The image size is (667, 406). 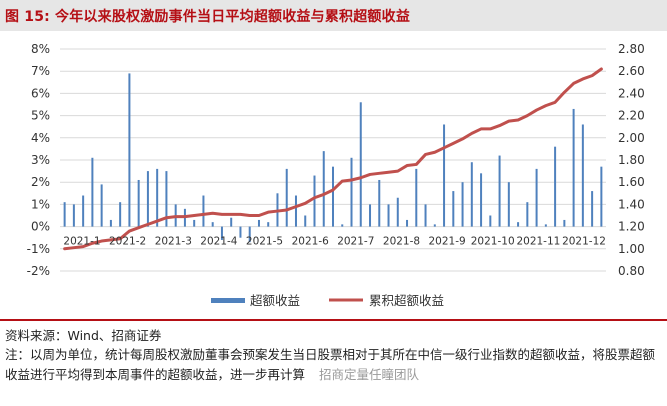 I want to click on x-tick-label: 2021-1, so click(x=81, y=241).